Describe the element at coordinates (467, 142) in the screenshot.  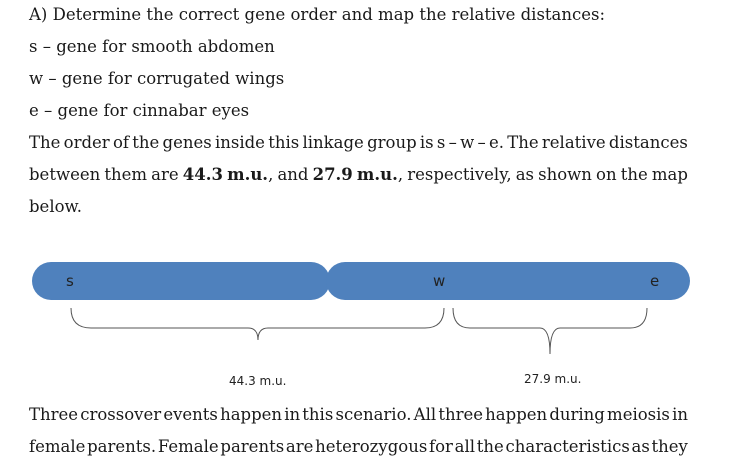
I see `order-line1-word: w` at that location.